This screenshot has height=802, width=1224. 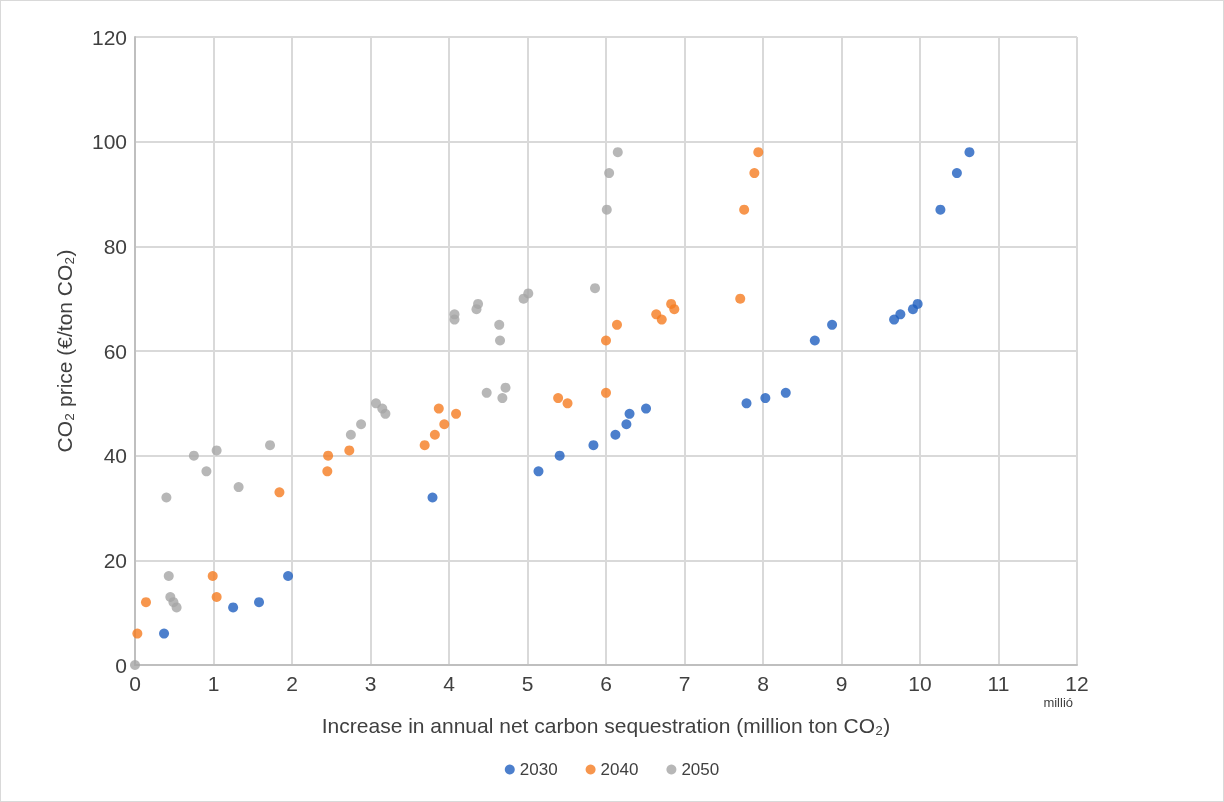 What do you see at coordinates (213, 683) in the screenshot?
I see `x-tick-label: 1` at bounding box center [213, 683].